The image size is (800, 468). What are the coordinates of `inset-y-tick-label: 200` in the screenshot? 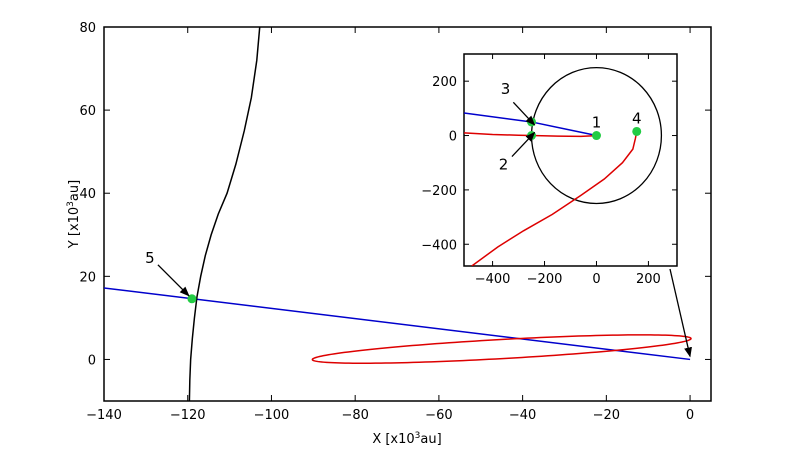 It's located at (444, 82).